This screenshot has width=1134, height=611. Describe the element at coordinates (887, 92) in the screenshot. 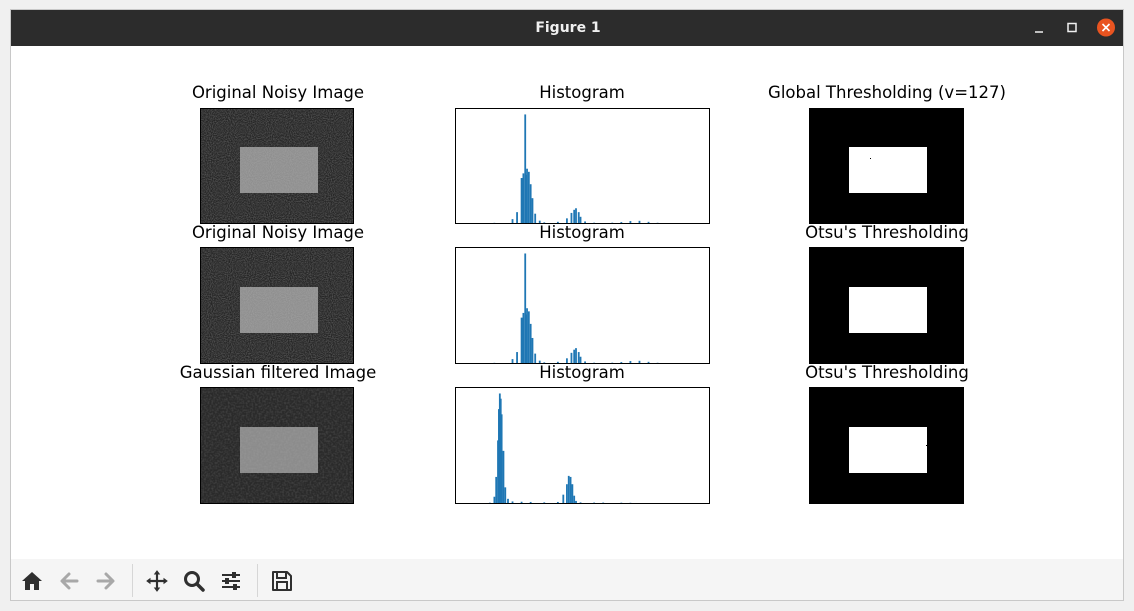

I see `panel-title: Global Thresholding (v=127)` at that location.